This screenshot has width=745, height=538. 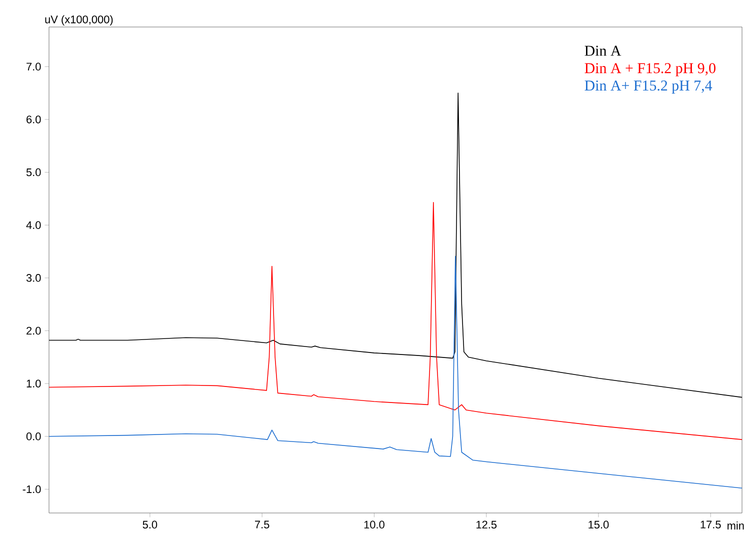 What do you see at coordinates (150, 524) in the screenshot?
I see `x-tick-label: 5.0` at bounding box center [150, 524].